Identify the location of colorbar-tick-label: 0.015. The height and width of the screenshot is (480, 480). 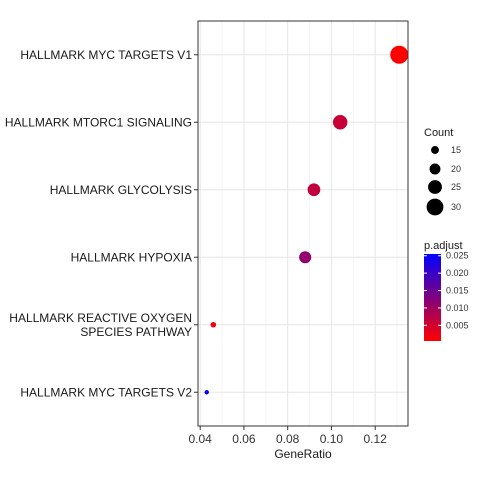
(457, 291).